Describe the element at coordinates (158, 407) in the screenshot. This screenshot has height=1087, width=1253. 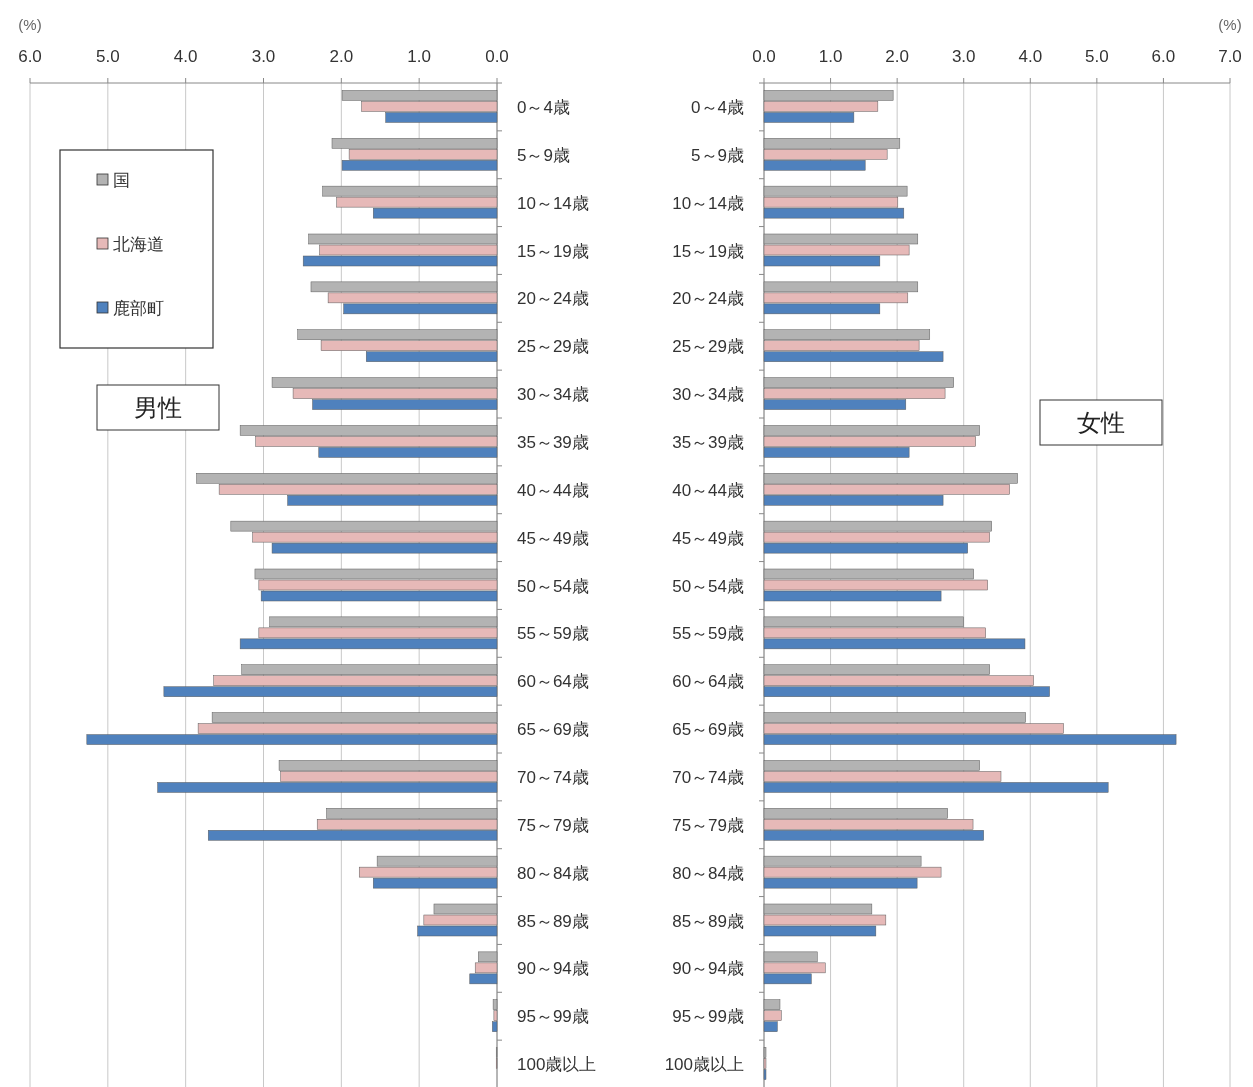
I see `annotation: 男性` at that location.